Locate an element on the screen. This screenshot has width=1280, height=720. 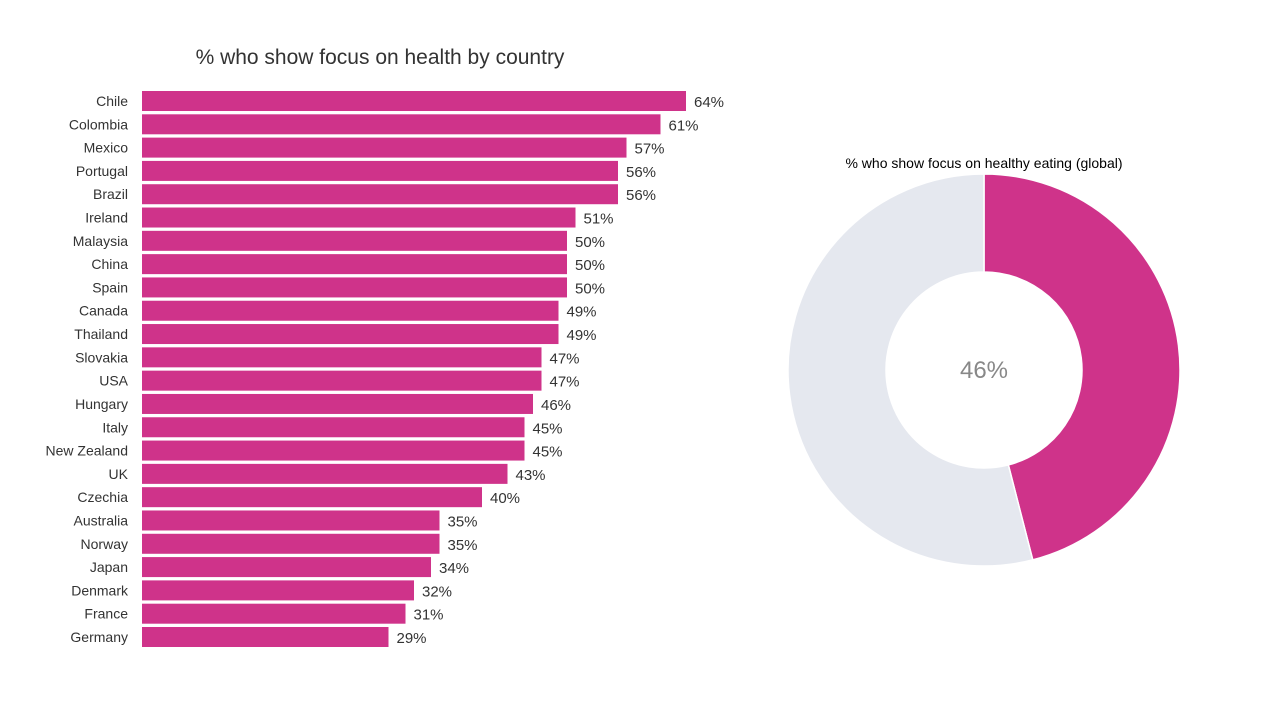
category-label: Denmark is located at coordinates (100, 590).